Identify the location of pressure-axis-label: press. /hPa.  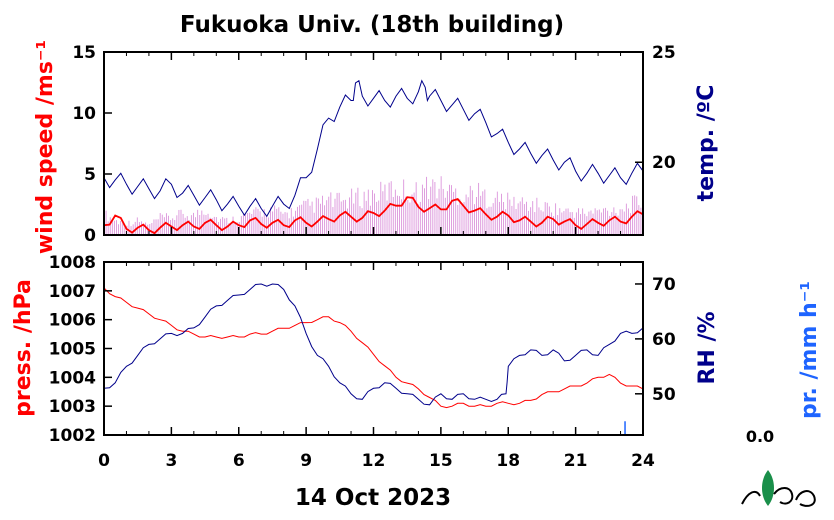
(23, 348).